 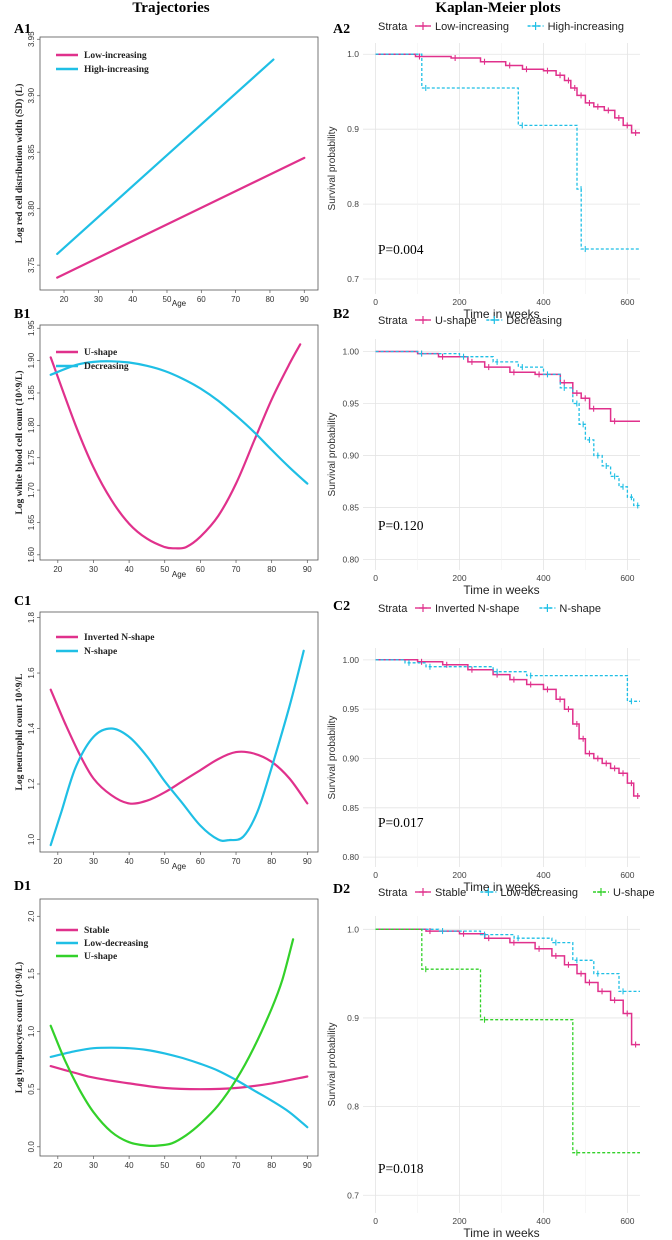 I want to click on legend-label: Decreasing, so click(x=534, y=321).